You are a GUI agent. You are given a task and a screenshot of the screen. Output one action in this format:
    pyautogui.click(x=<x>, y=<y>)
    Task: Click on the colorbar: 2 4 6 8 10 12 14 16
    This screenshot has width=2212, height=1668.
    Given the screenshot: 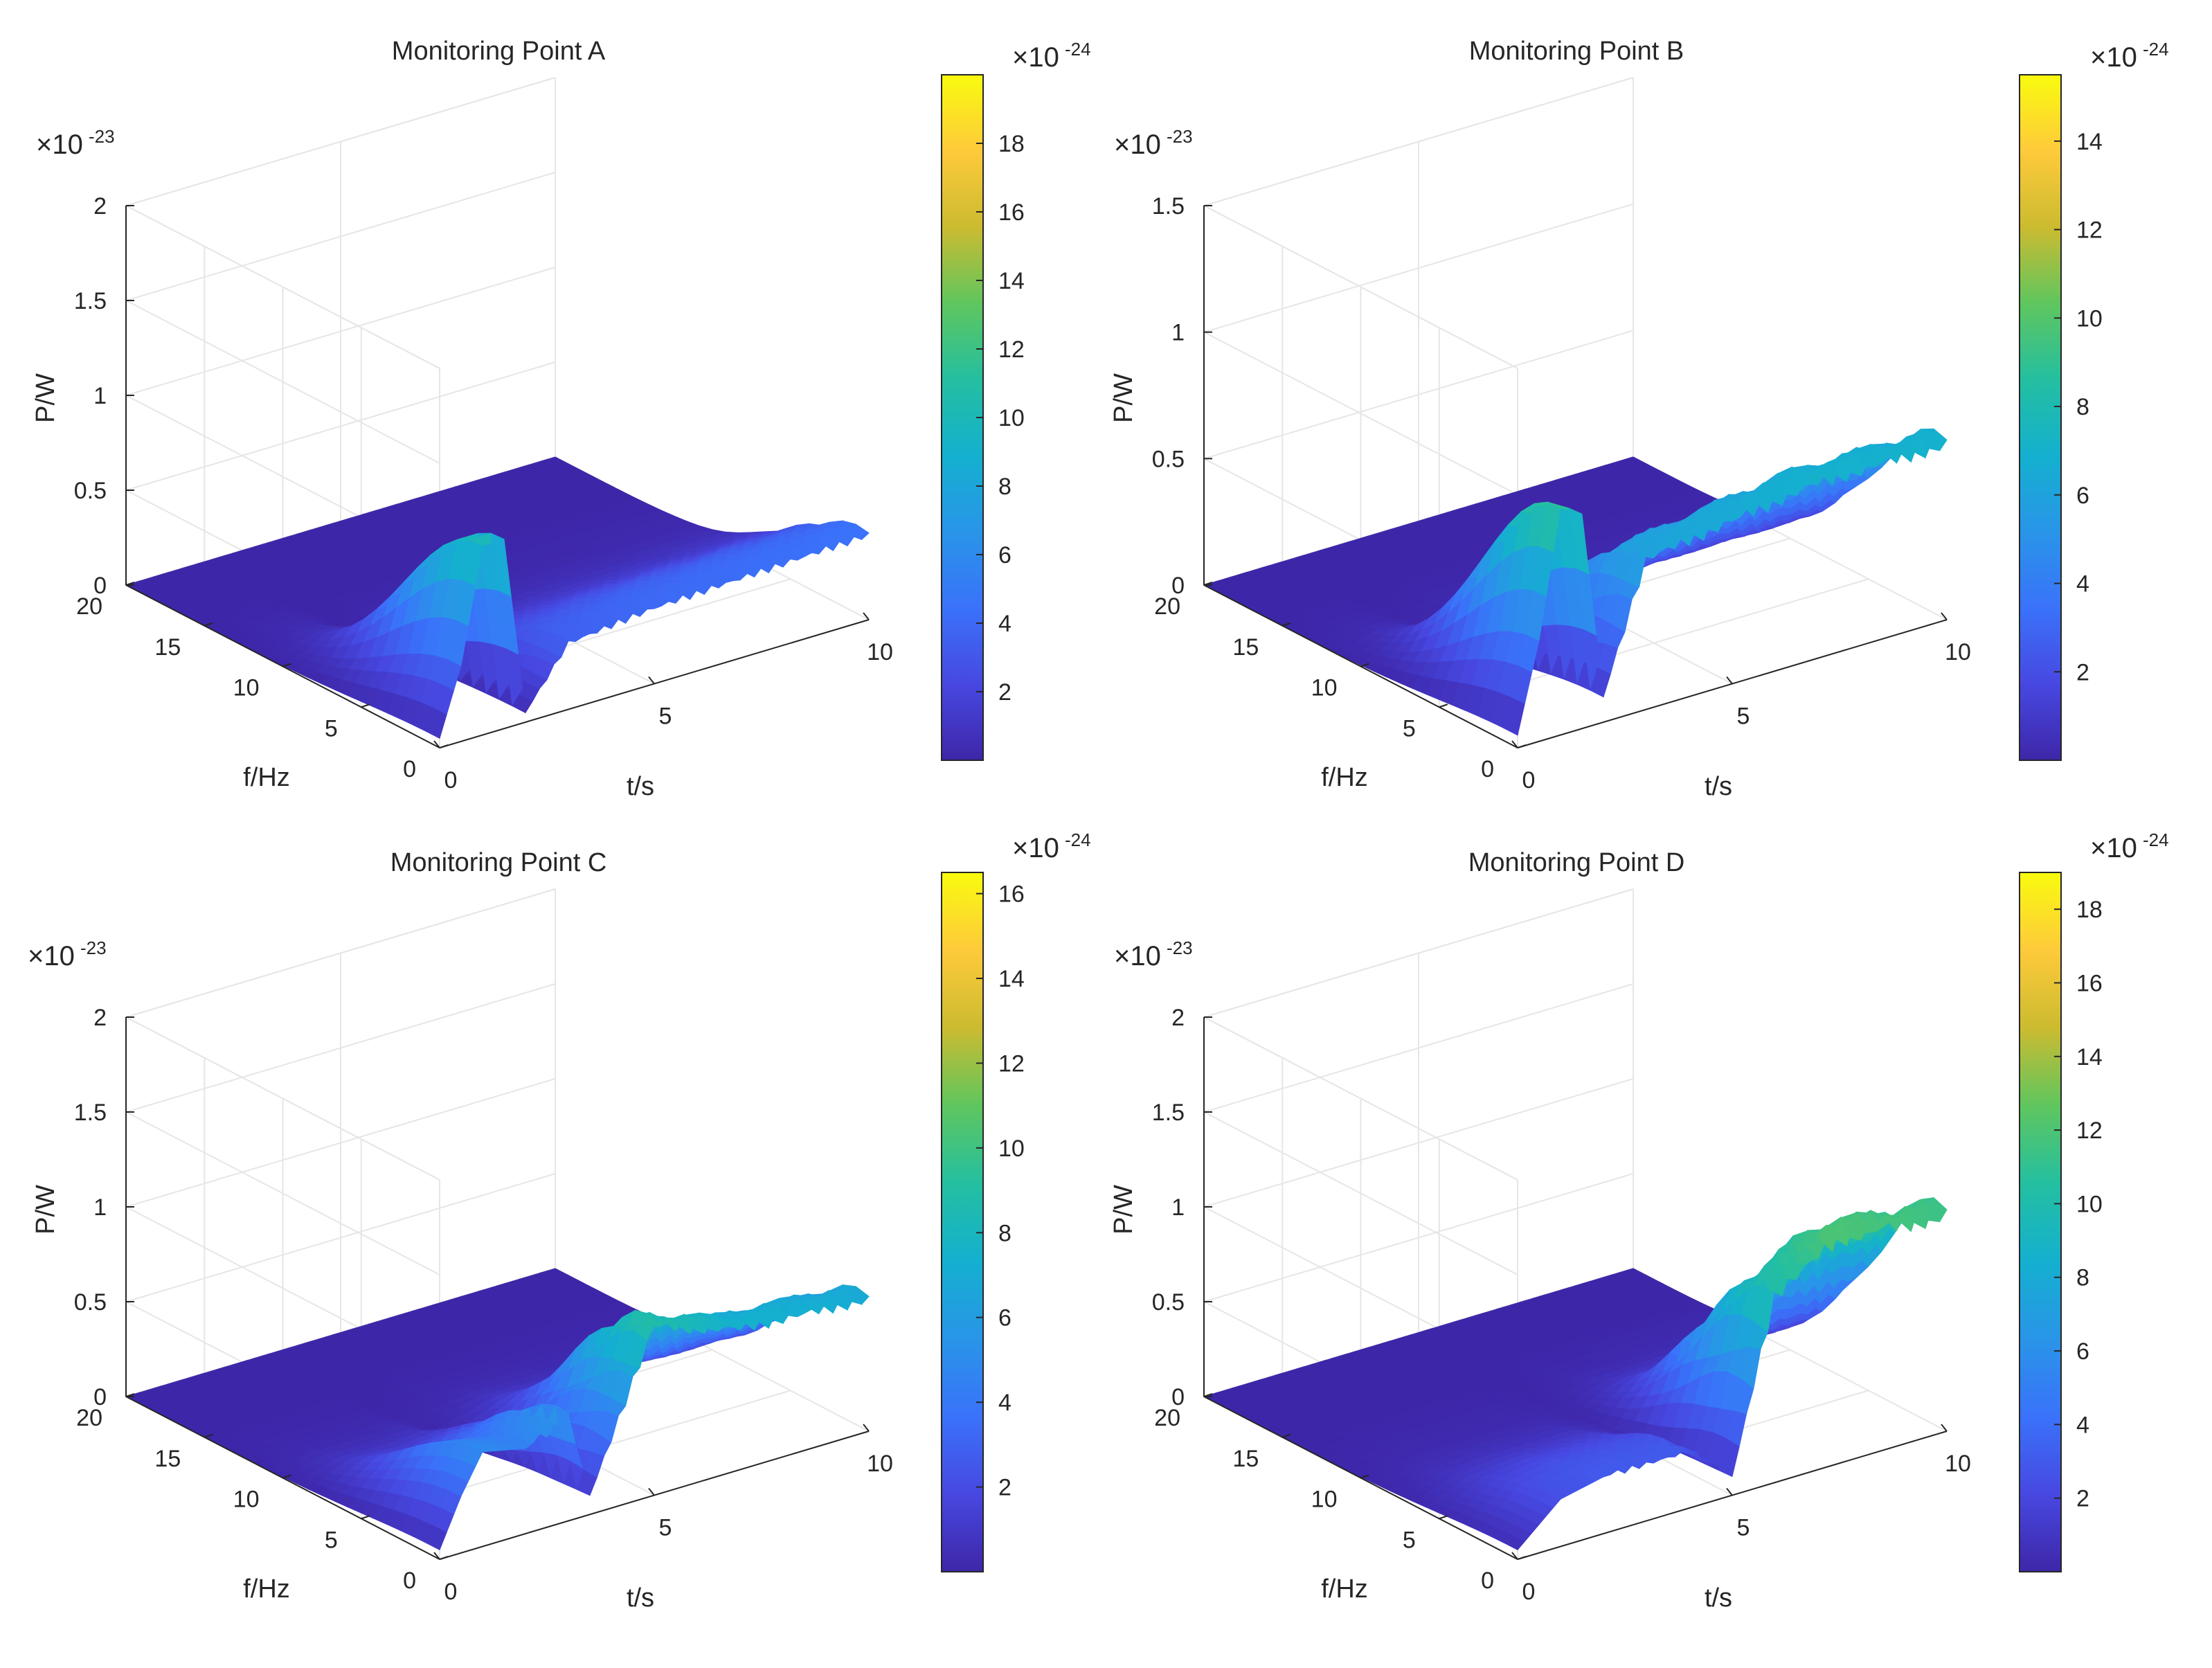 What is the action you would take?
    pyautogui.click(x=983, y=1222)
    